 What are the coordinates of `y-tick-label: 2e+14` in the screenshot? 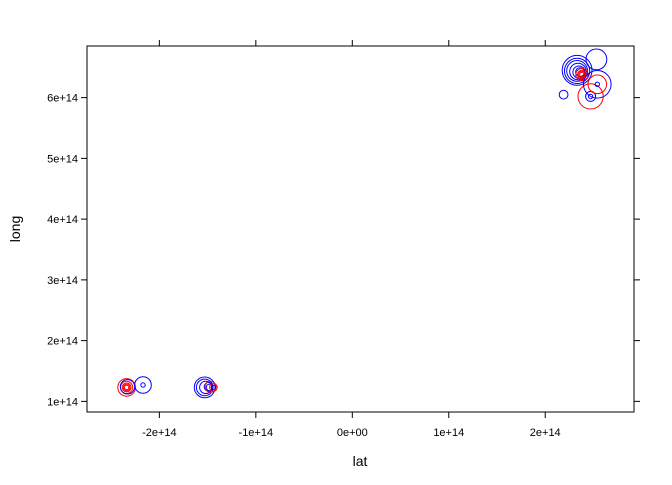 It's located at (62, 342).